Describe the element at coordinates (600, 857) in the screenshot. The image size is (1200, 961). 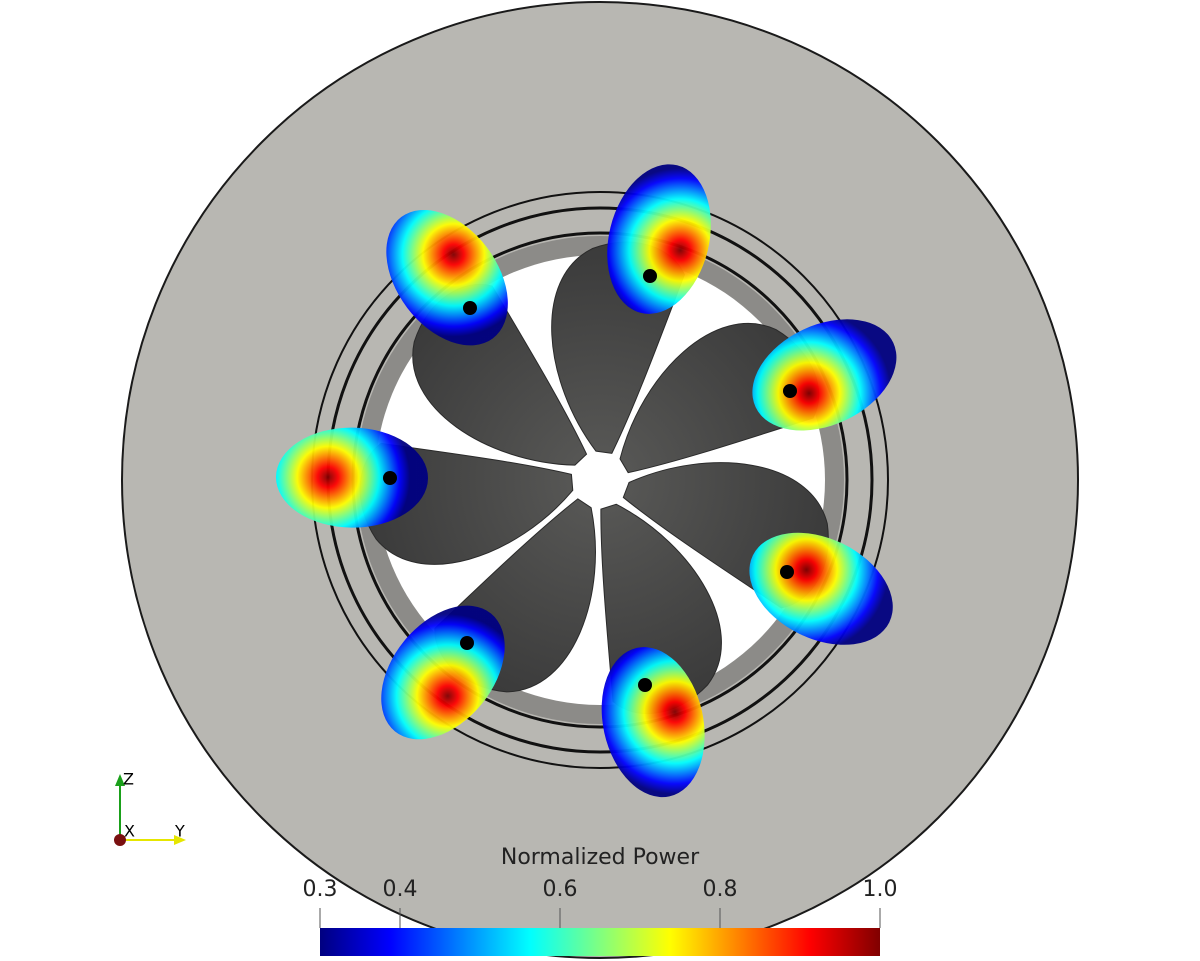
I see `colorbar-title: Normalized Power` at that location.